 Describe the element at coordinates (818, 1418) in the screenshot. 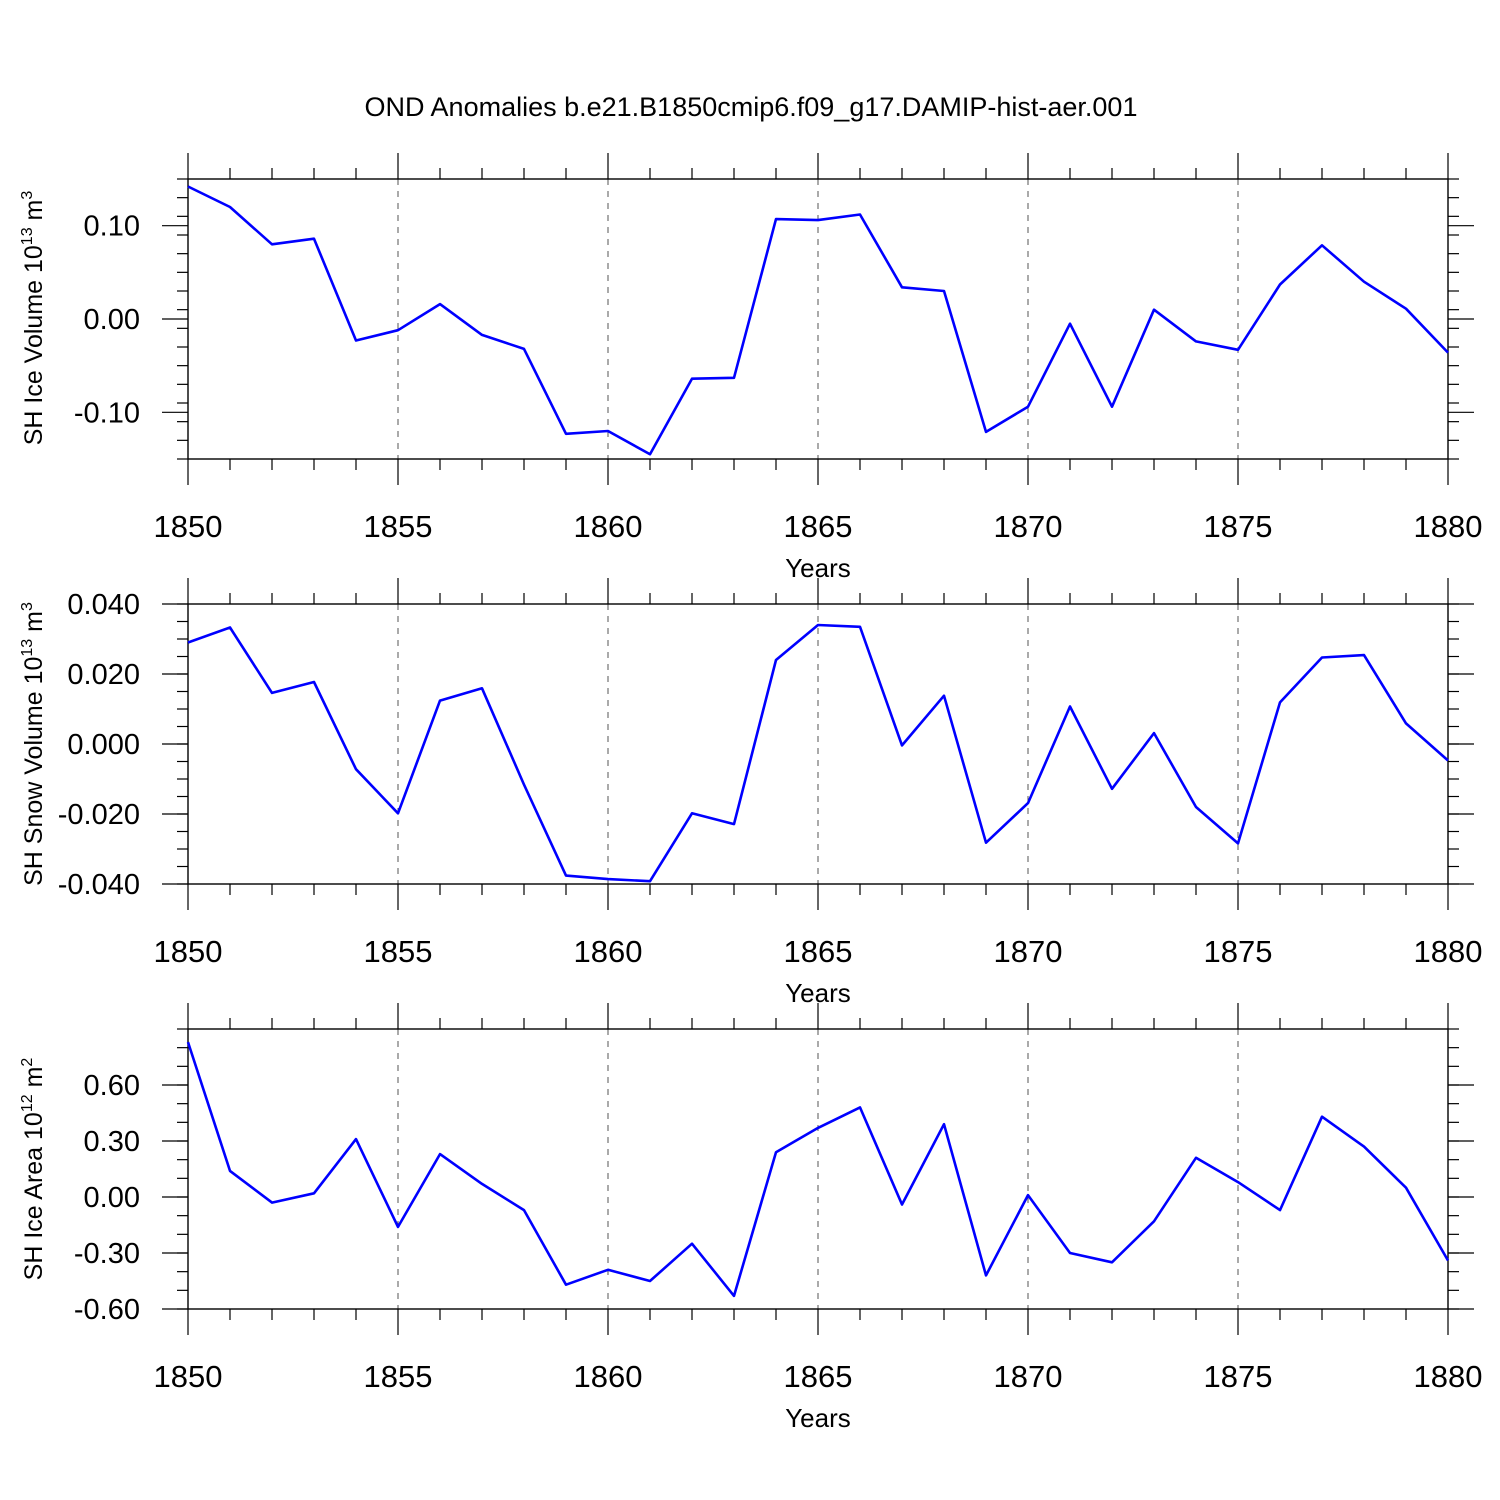

I see `x-axis-label: Years` at that location.